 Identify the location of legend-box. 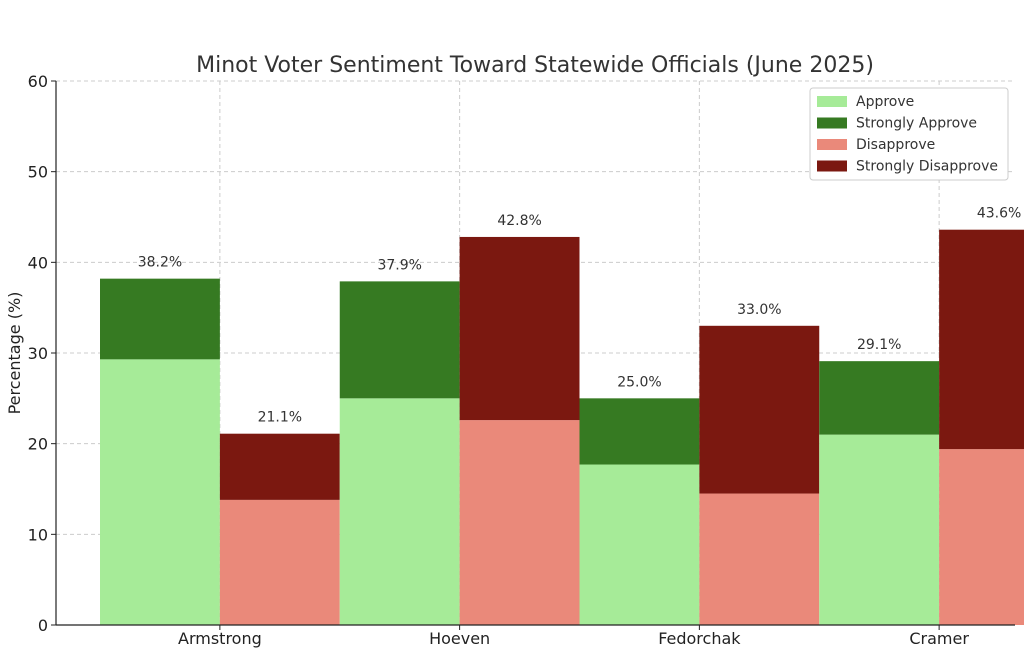
(909, 134).